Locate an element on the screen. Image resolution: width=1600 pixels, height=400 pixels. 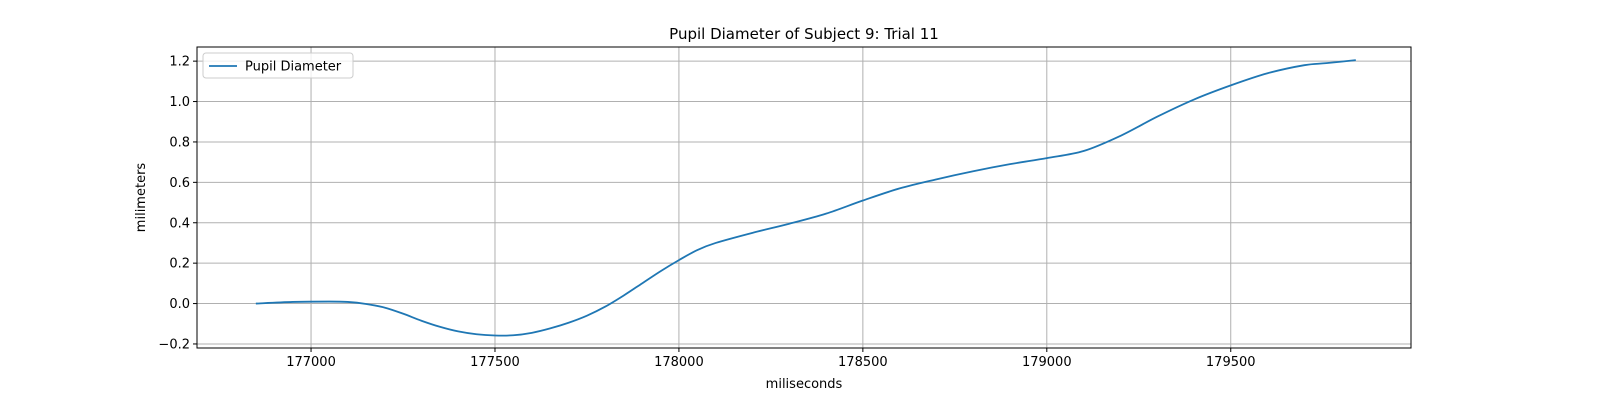
legend: Pupil Diameter is located at coordinates (278, 65).